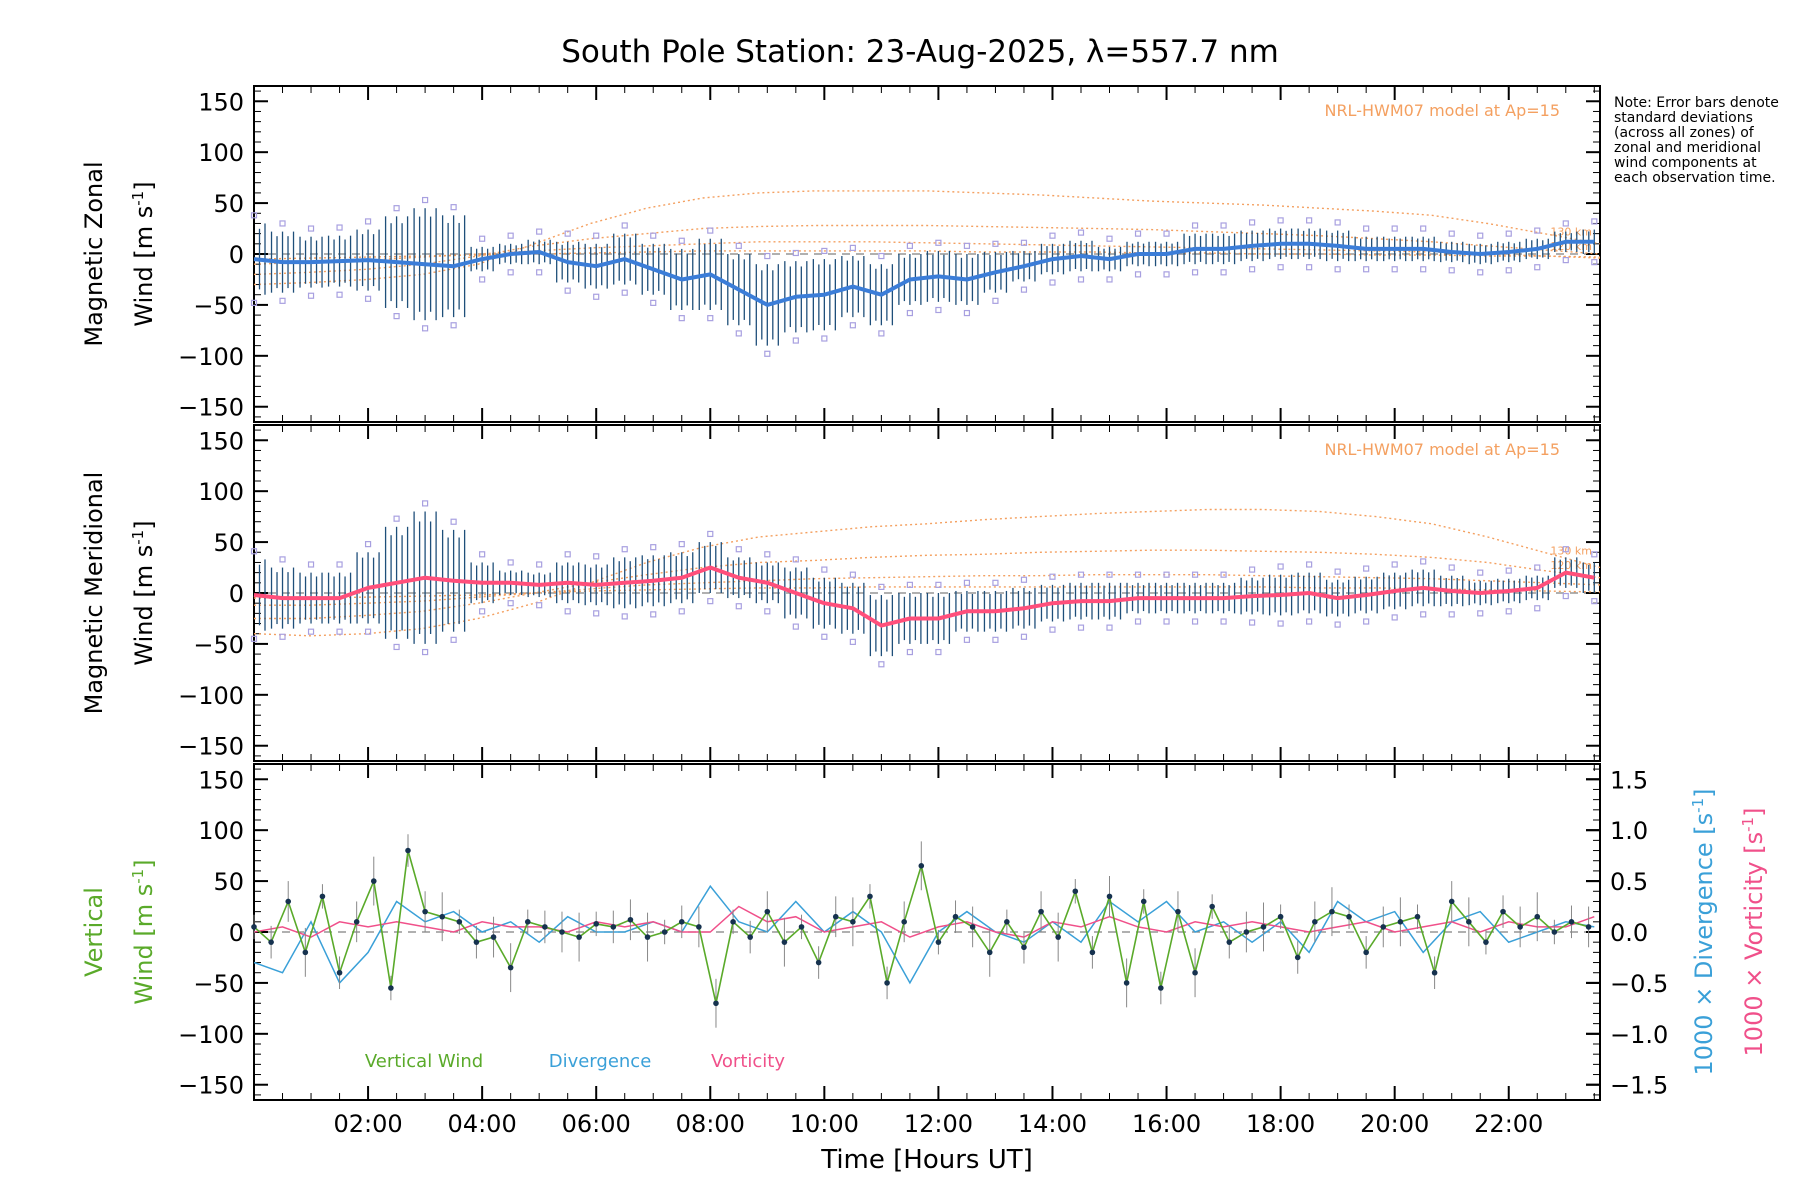 This screenshot has width=1800, height=1200. I want to click on zonal-ylabel-line1: Magnetic Zonal, so click(94, 253).